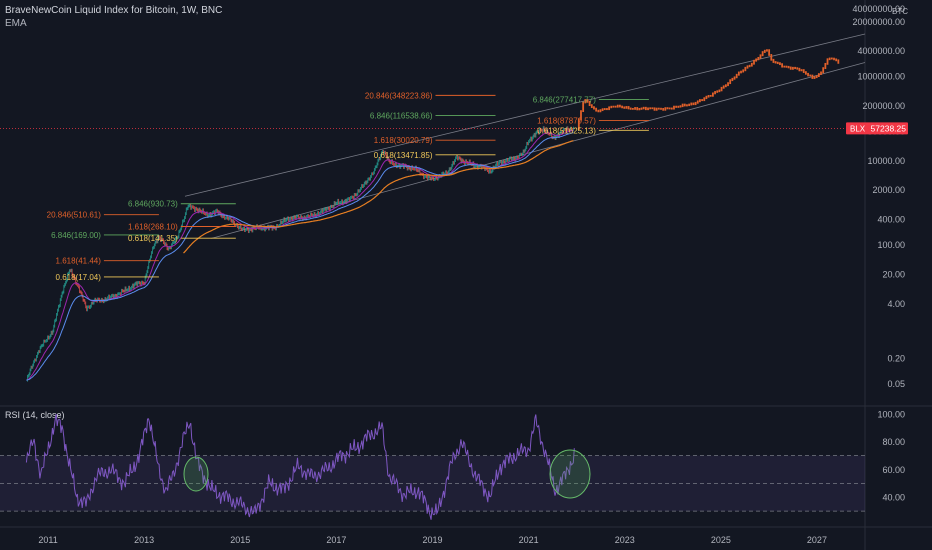 The height and width of the screenshot is (550, 932). Describe the element at coordinates (432, 483) in the screenshot. I see `rsi-band` at that location.